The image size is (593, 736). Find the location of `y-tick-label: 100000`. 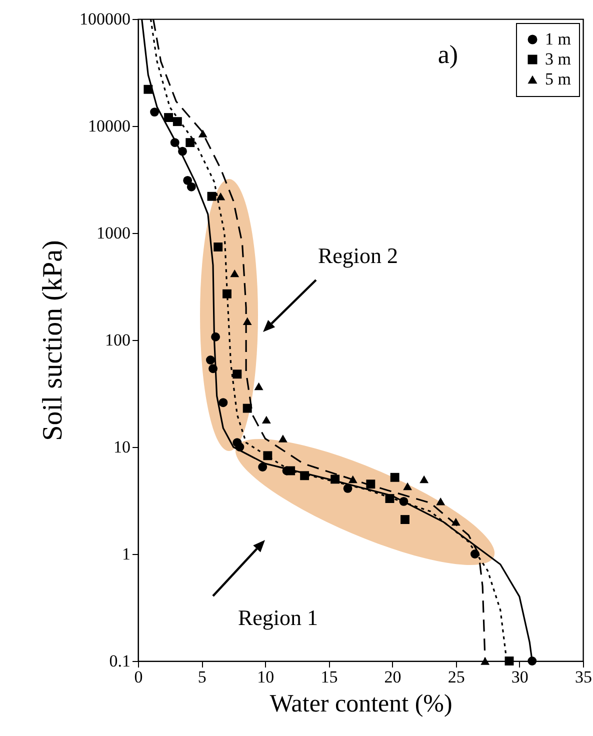

y-tick-label: 100000 is located at coordinates (105, 19).